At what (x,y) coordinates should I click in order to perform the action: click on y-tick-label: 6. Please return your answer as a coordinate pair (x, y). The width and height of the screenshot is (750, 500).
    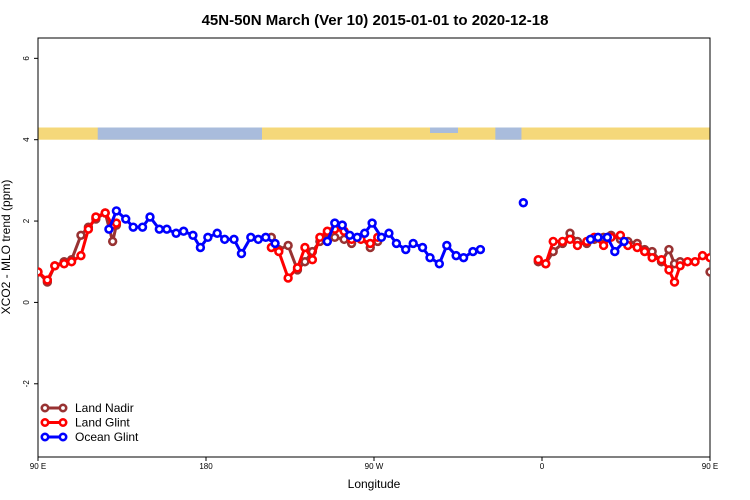
    Looking at the image, I should click on (26, 58).